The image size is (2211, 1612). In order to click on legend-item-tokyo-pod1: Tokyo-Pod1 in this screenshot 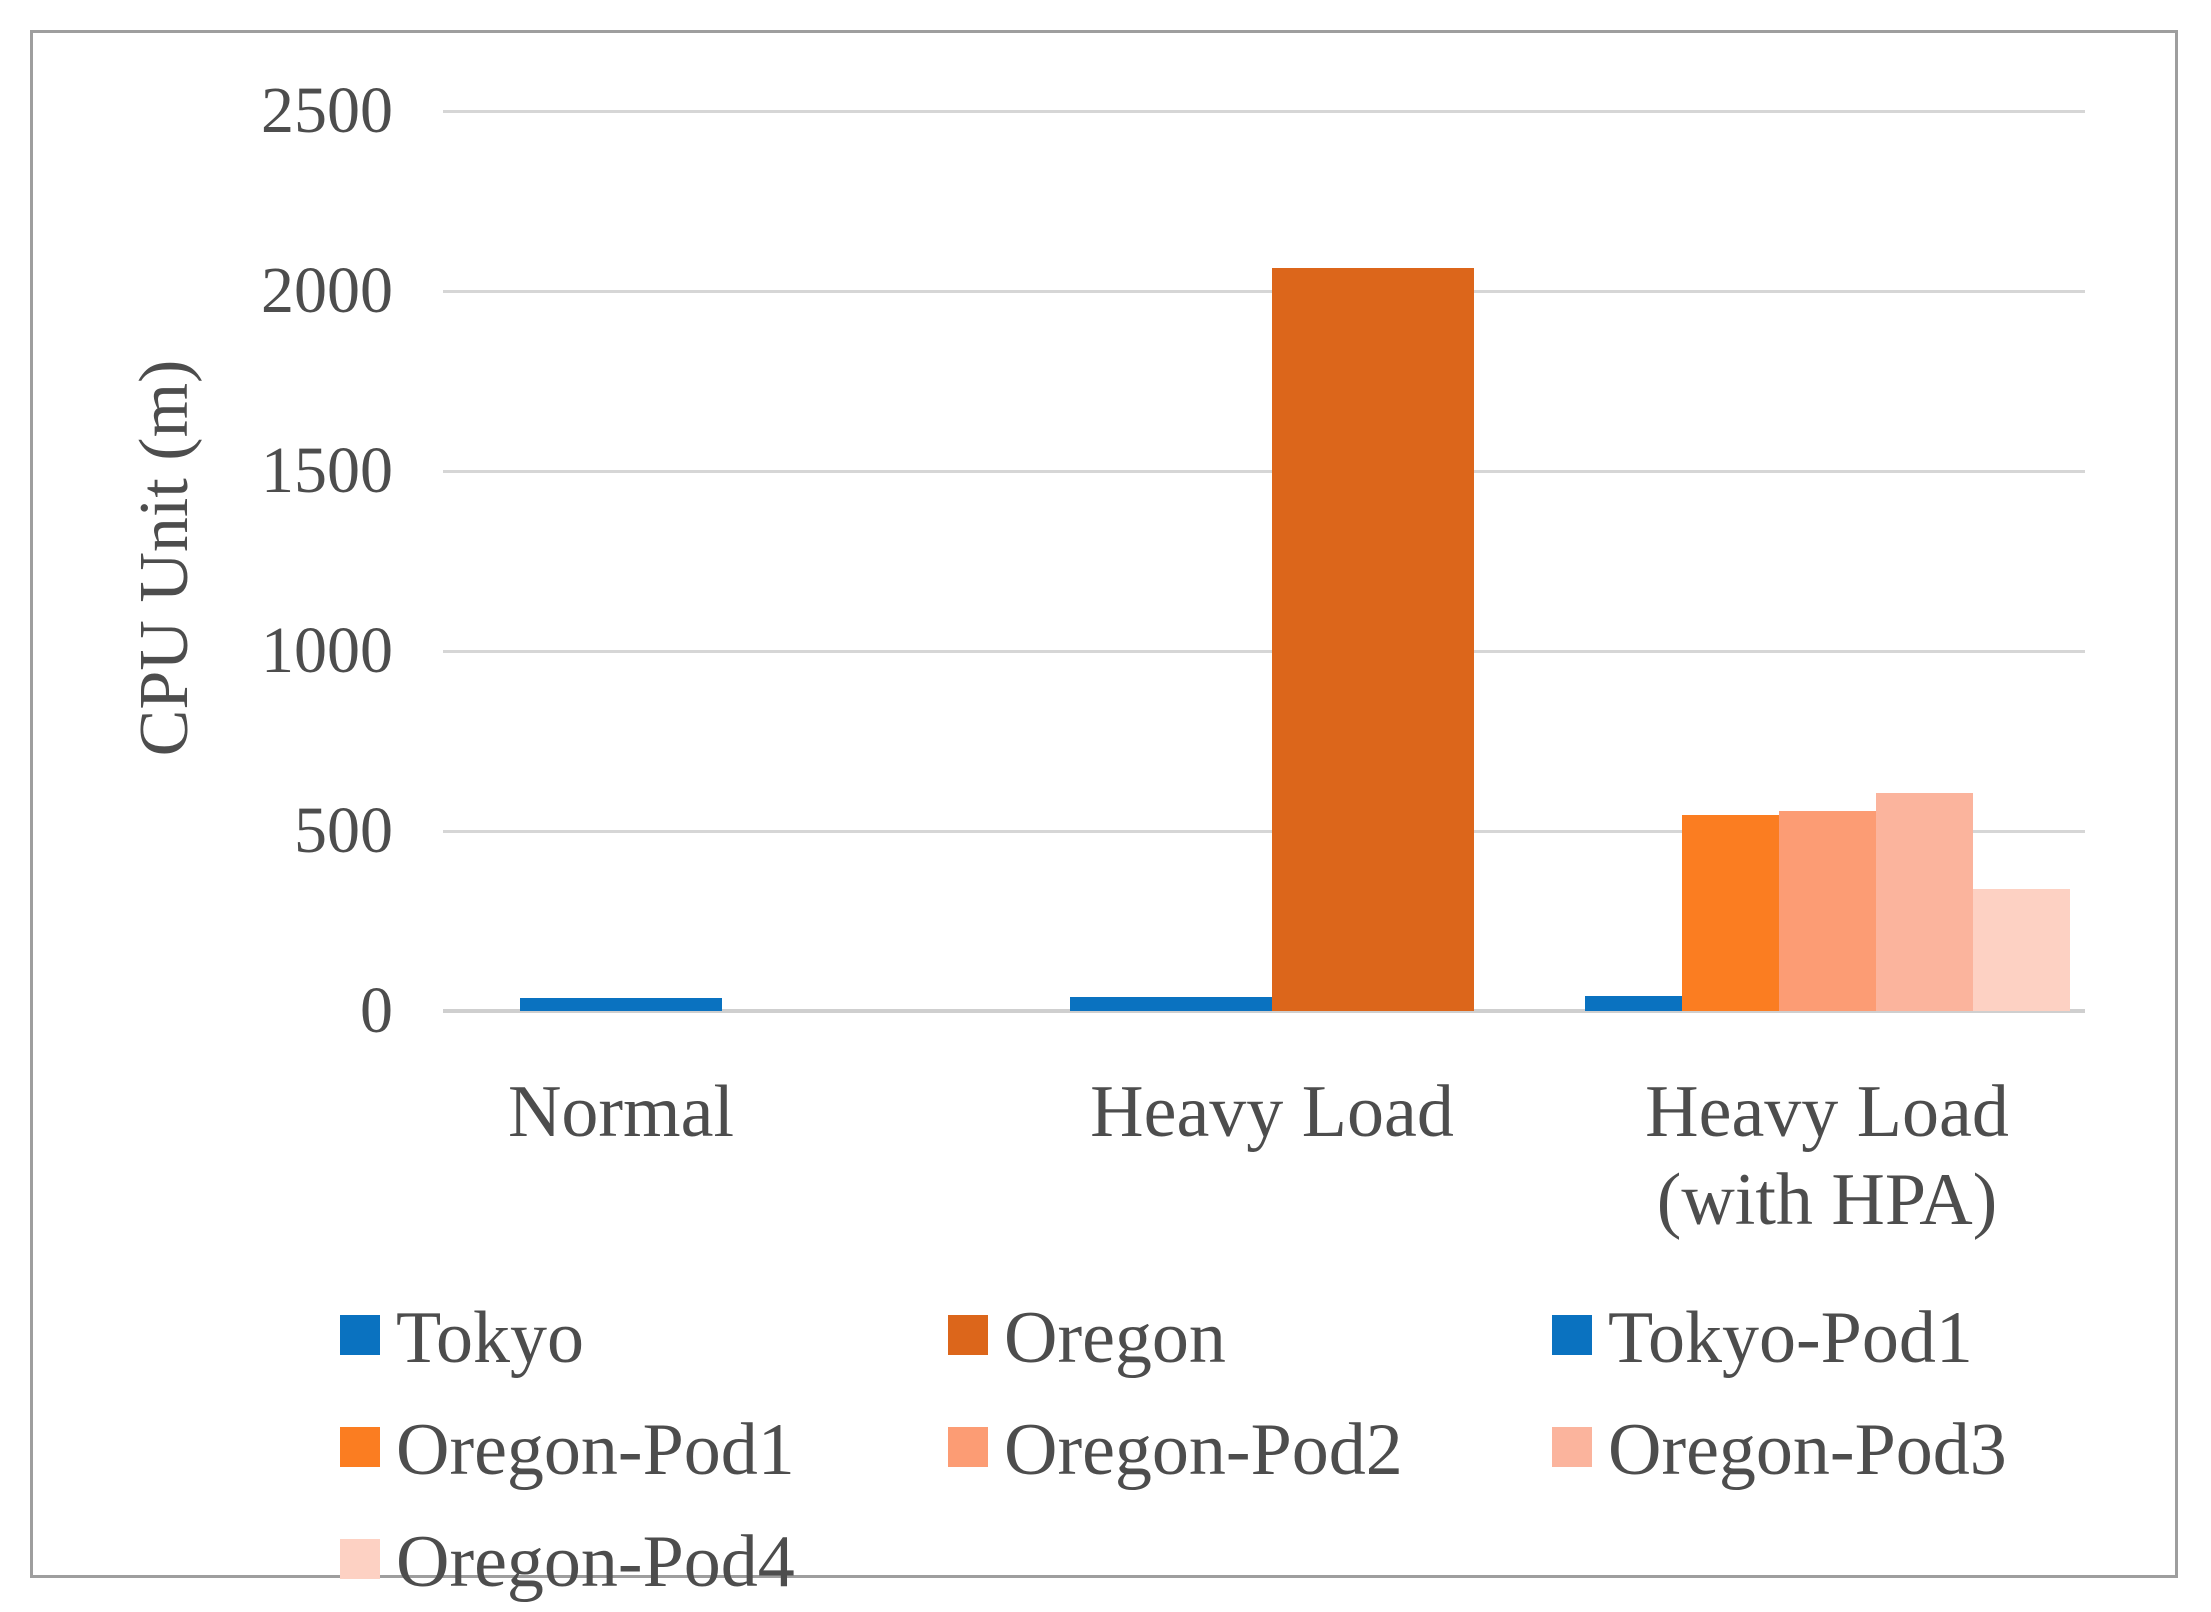, I will do `click(1762, 1338)`.